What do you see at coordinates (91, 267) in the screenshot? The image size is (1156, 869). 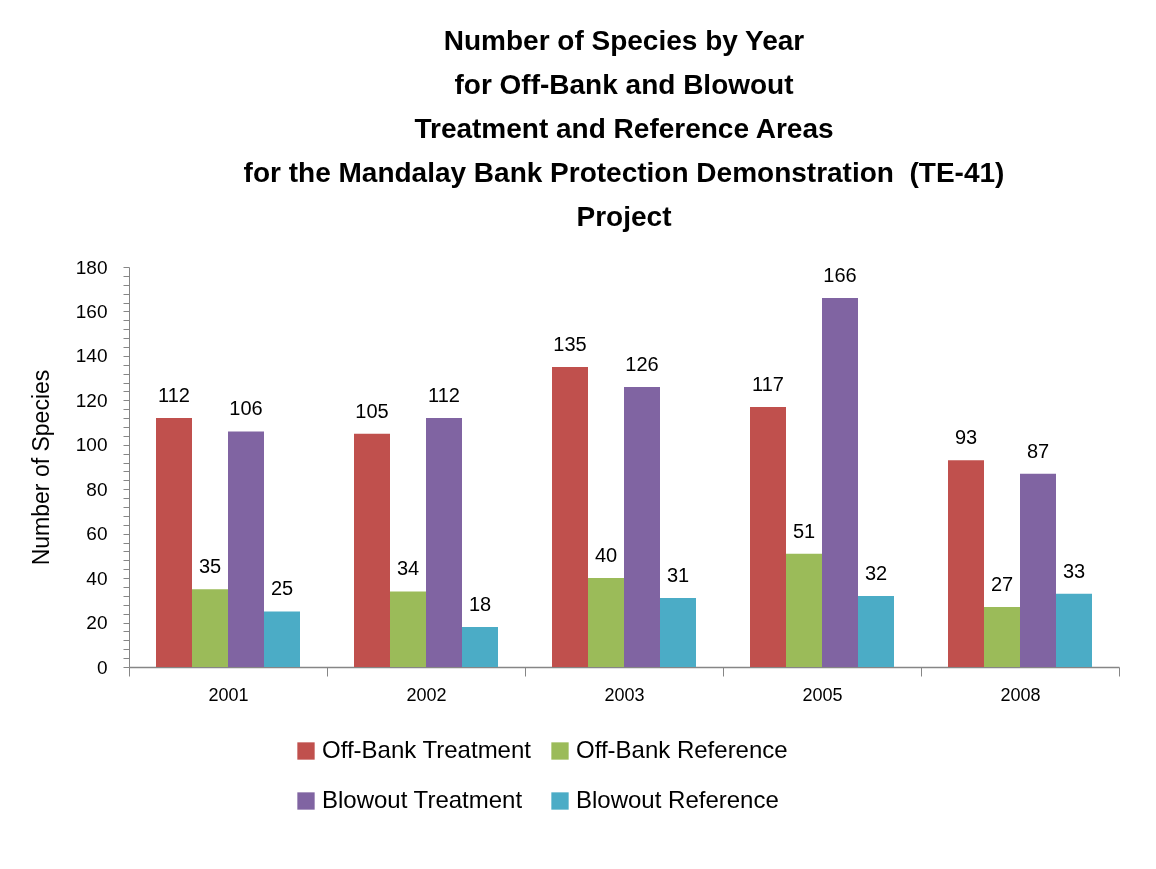 I see `y-tick-label: 180` at bounding box center [91, 267].